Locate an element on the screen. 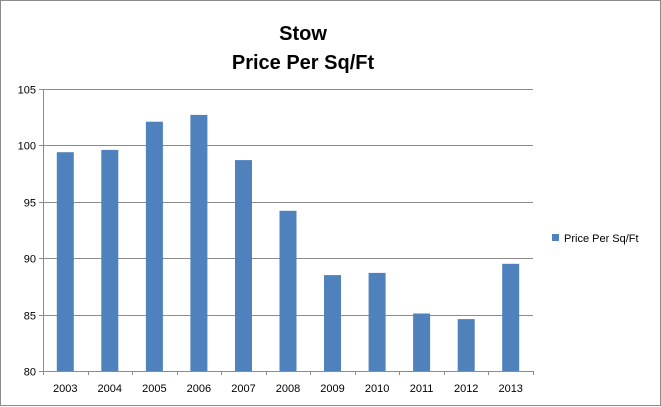  bar-2007 is located at coordinates (243, 265).